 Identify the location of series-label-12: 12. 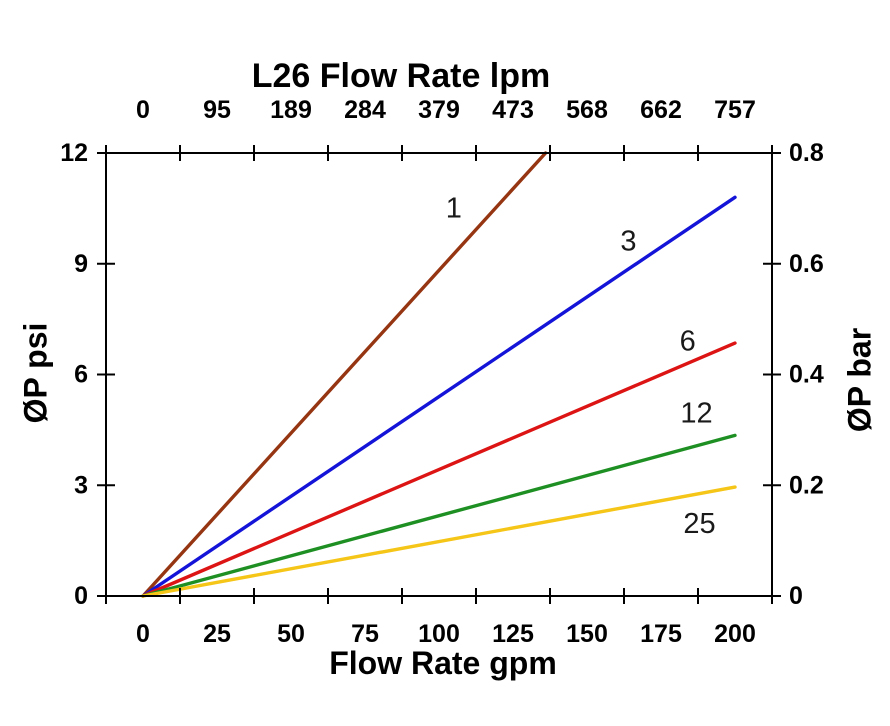
(696, 413).